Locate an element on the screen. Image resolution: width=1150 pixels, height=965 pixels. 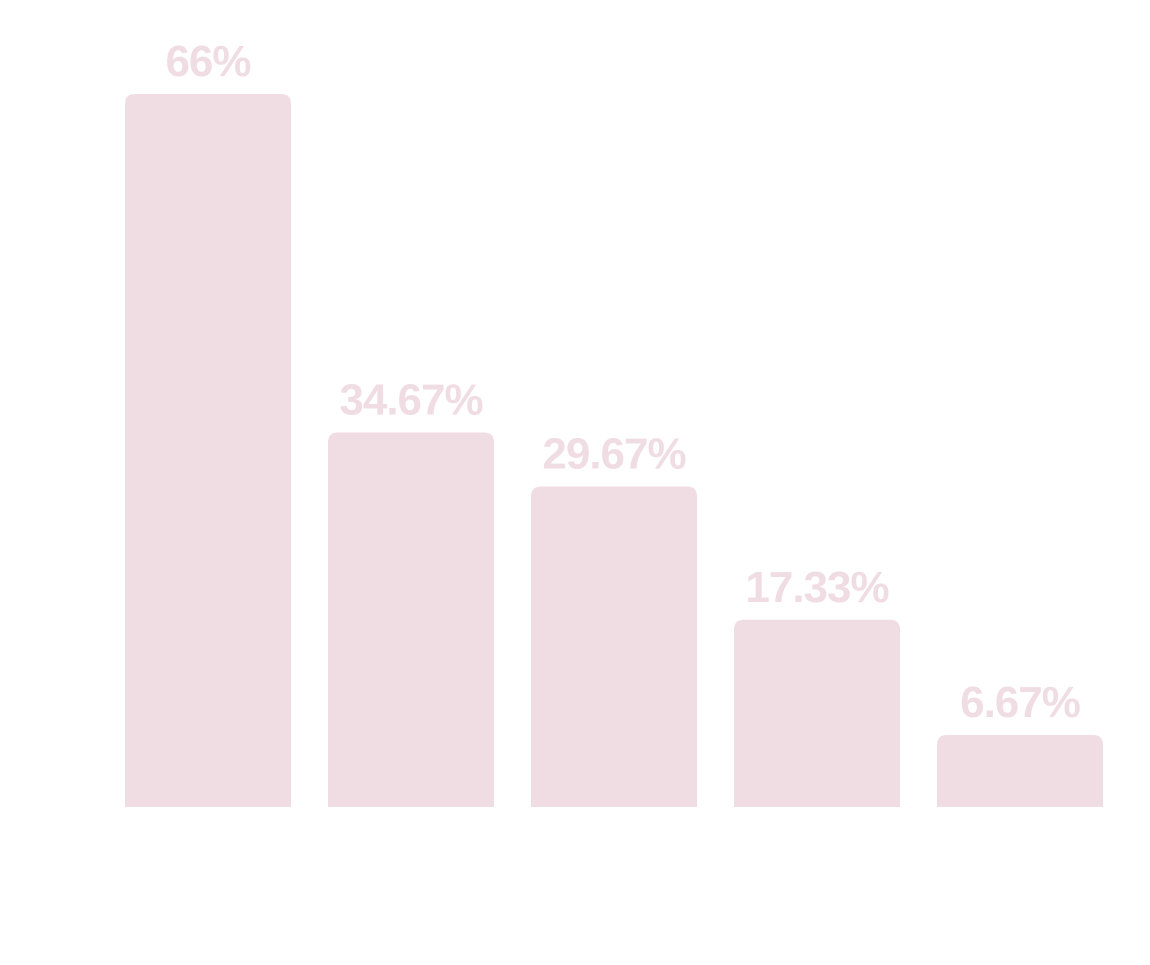
bar-value-label-2: 34.67% is located at coordinates (410, 399).